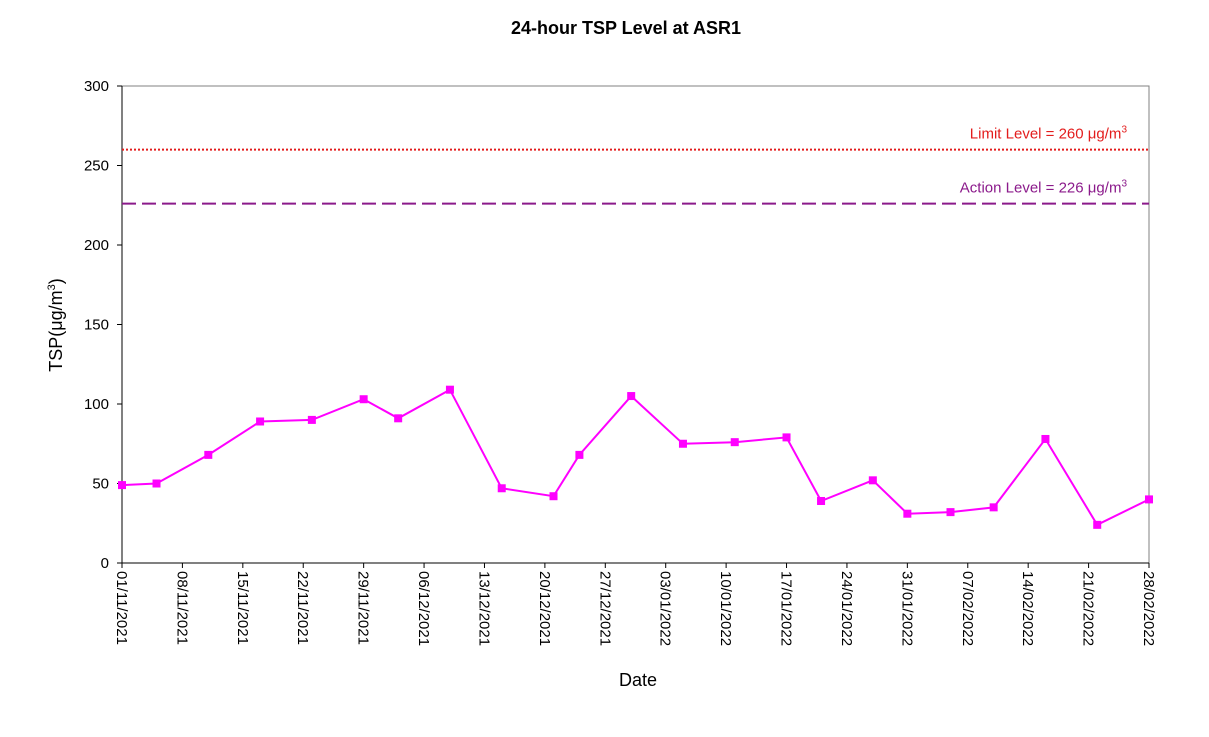  What do you see at coordinates (96, 404) in the screenshot?
I see `y-tick-label: 100` at bounding box center [96, 404].